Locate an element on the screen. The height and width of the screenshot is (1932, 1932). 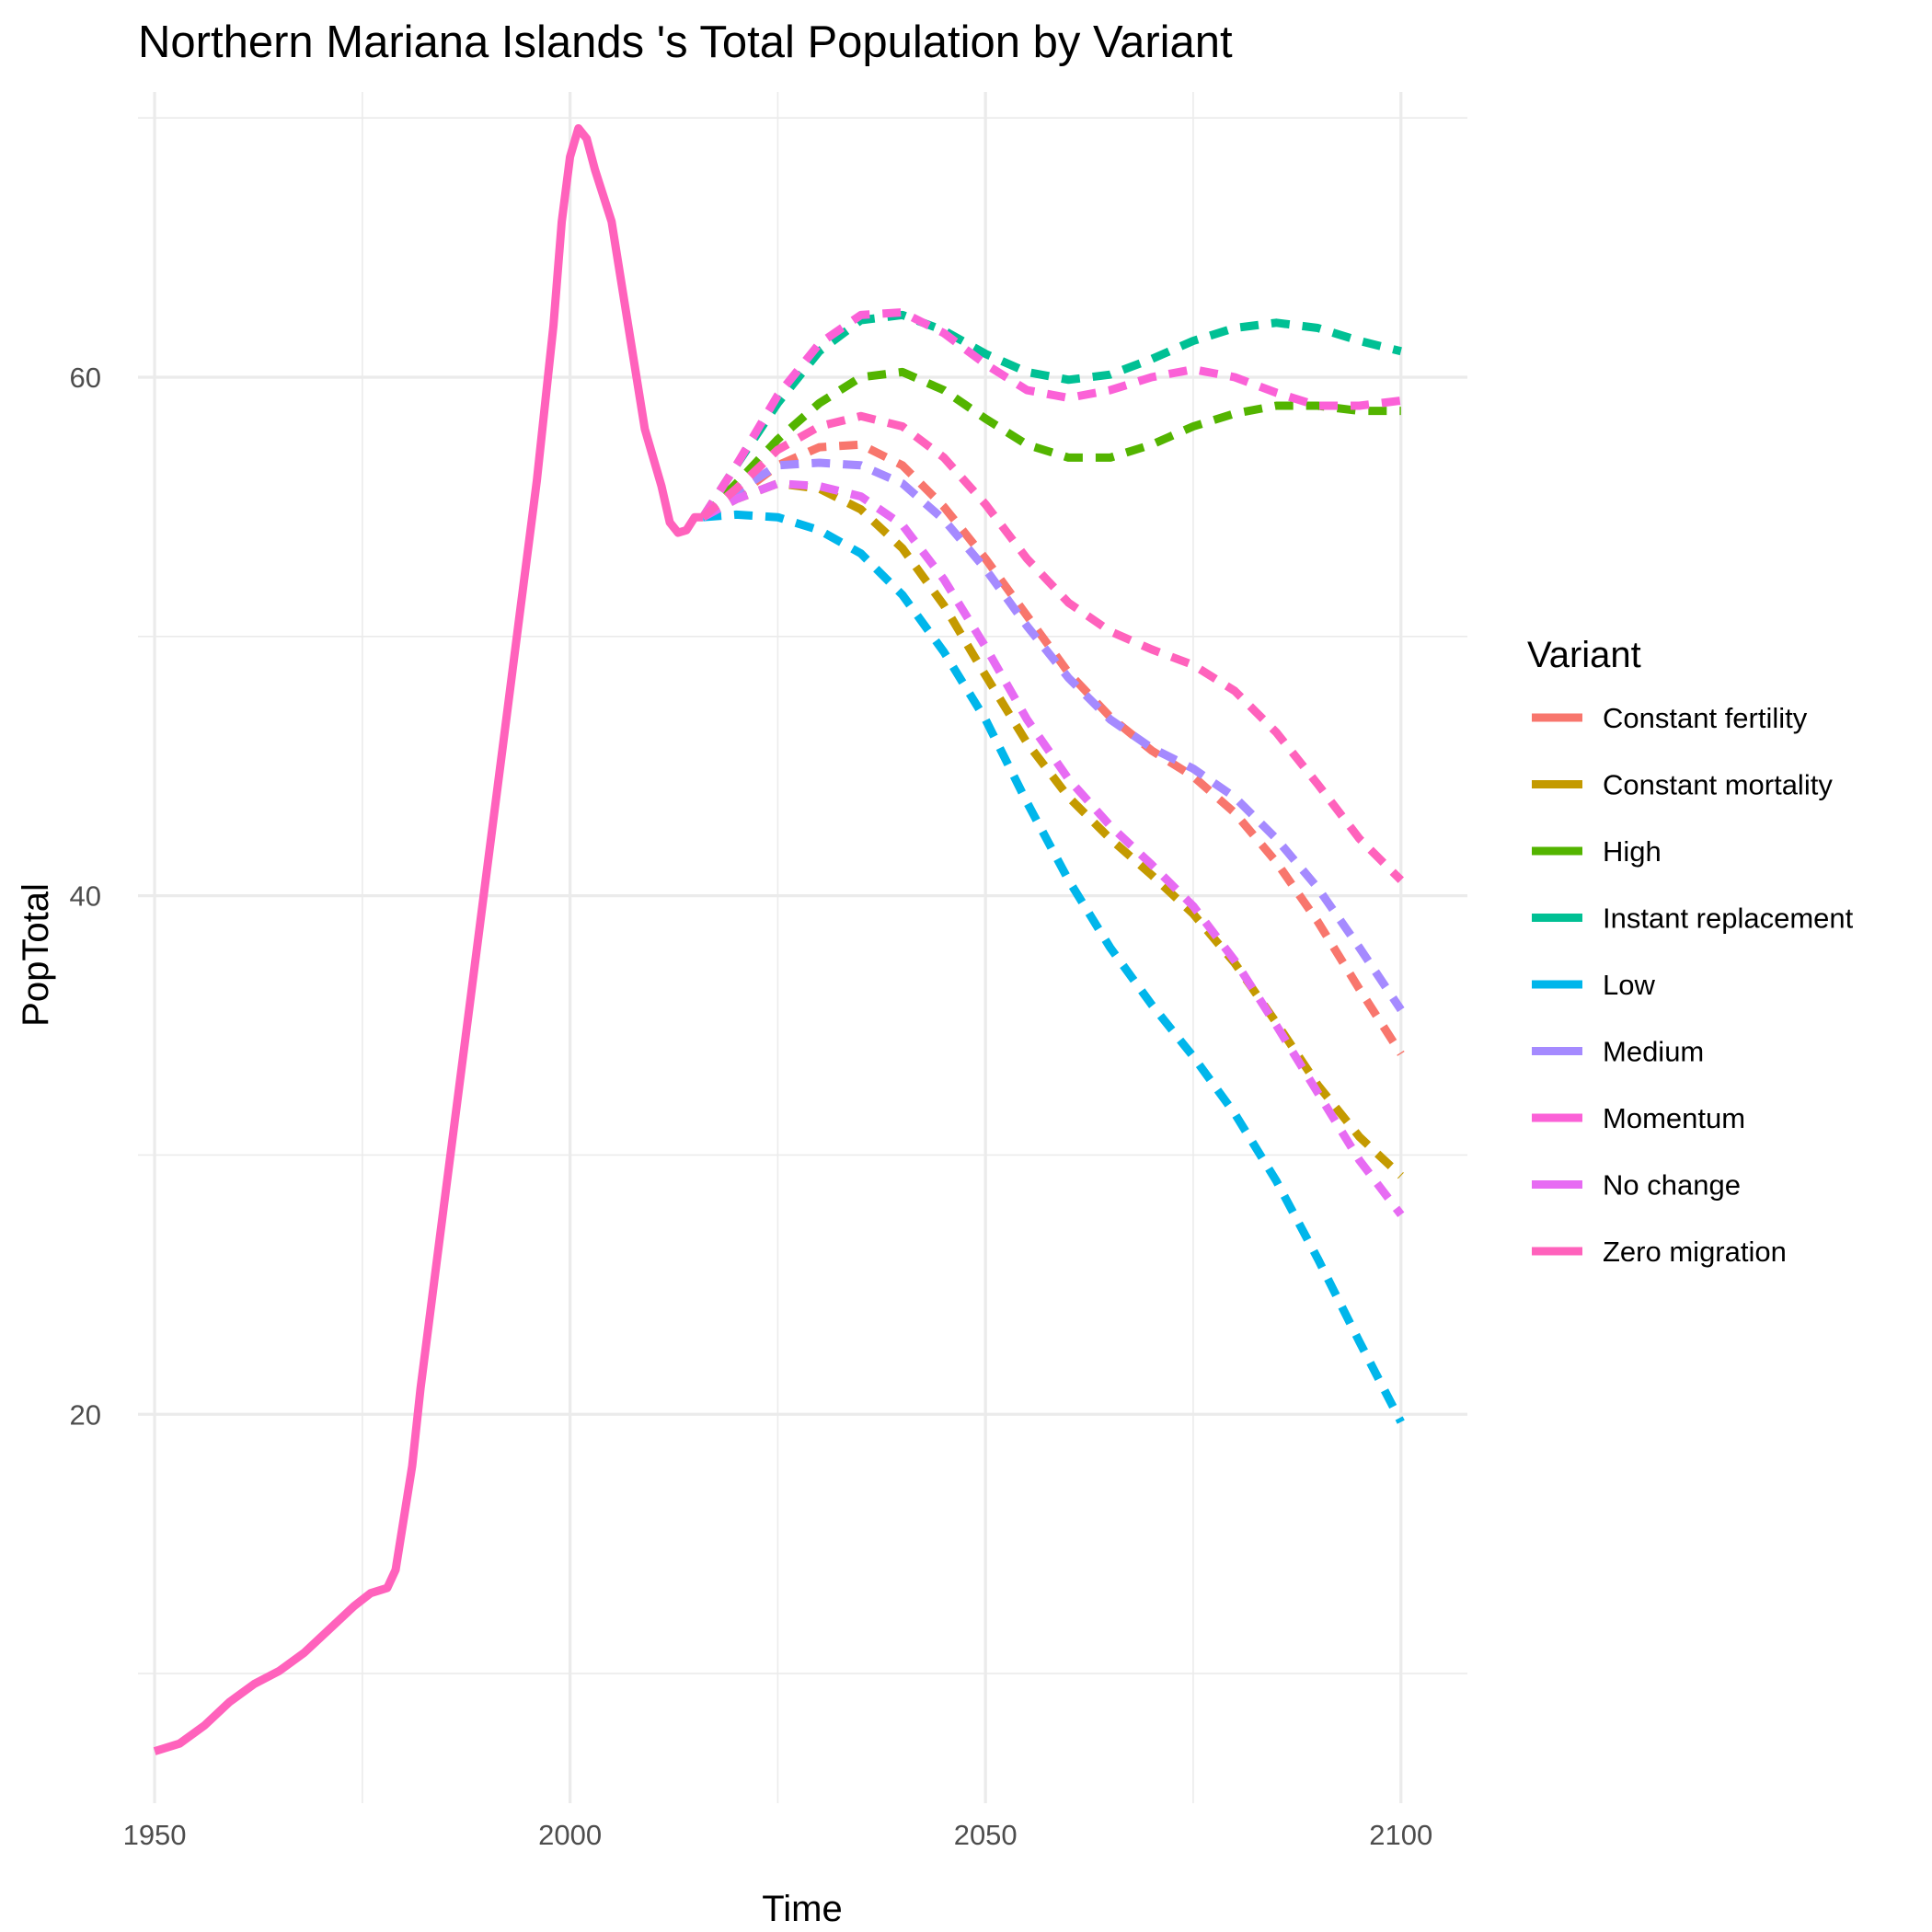
legend-item-constant-fertility: Constant fertility is located at coordinates (1670, 718).